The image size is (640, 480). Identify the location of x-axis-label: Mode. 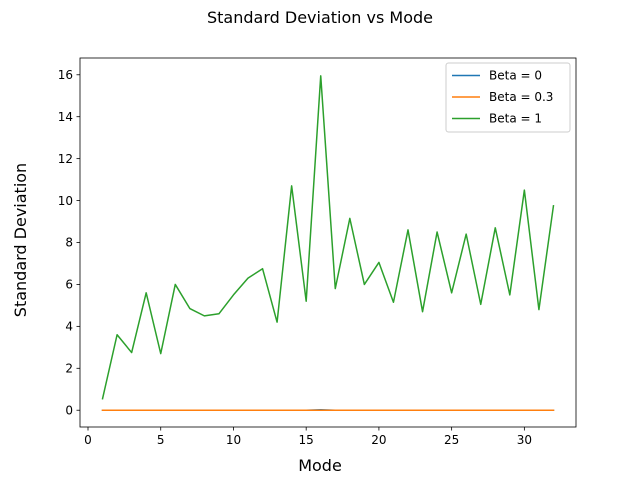
(320, 465).